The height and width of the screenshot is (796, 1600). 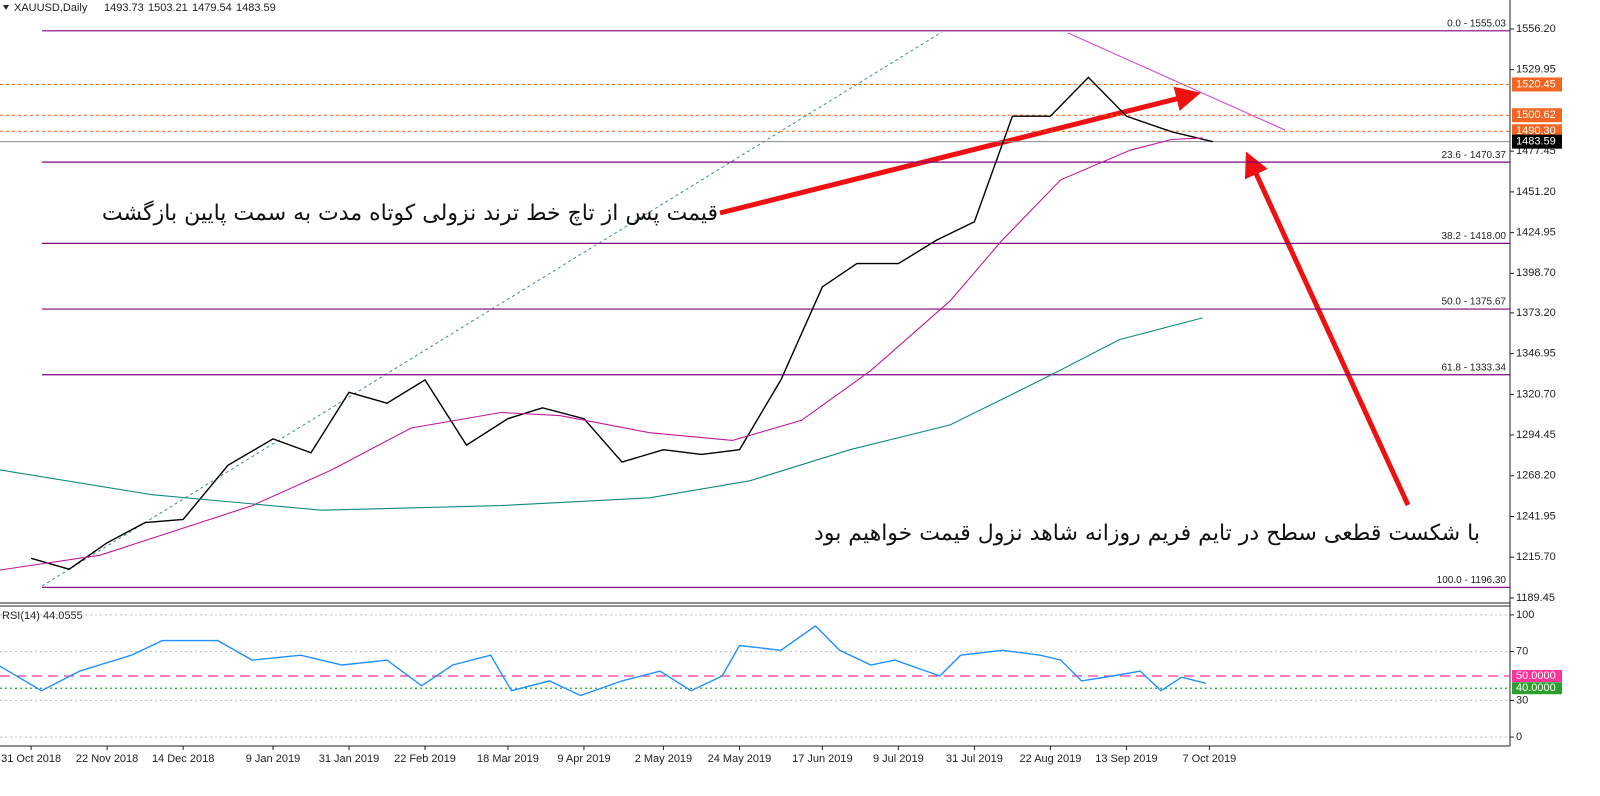 What do you see at coordinates (1525, 615) in the screenshot?
I see `y-tick-label: 100` at bounding box center [1525, 615].